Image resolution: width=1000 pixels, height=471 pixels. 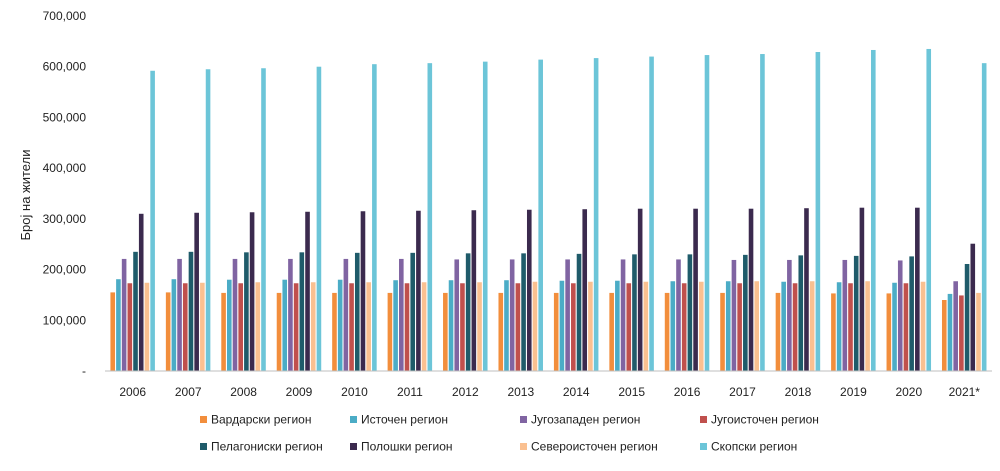 What do you see at coordinates (673, 326) in the screenshot?
I see `bar-2-2016` at bounding box center [673, 326].